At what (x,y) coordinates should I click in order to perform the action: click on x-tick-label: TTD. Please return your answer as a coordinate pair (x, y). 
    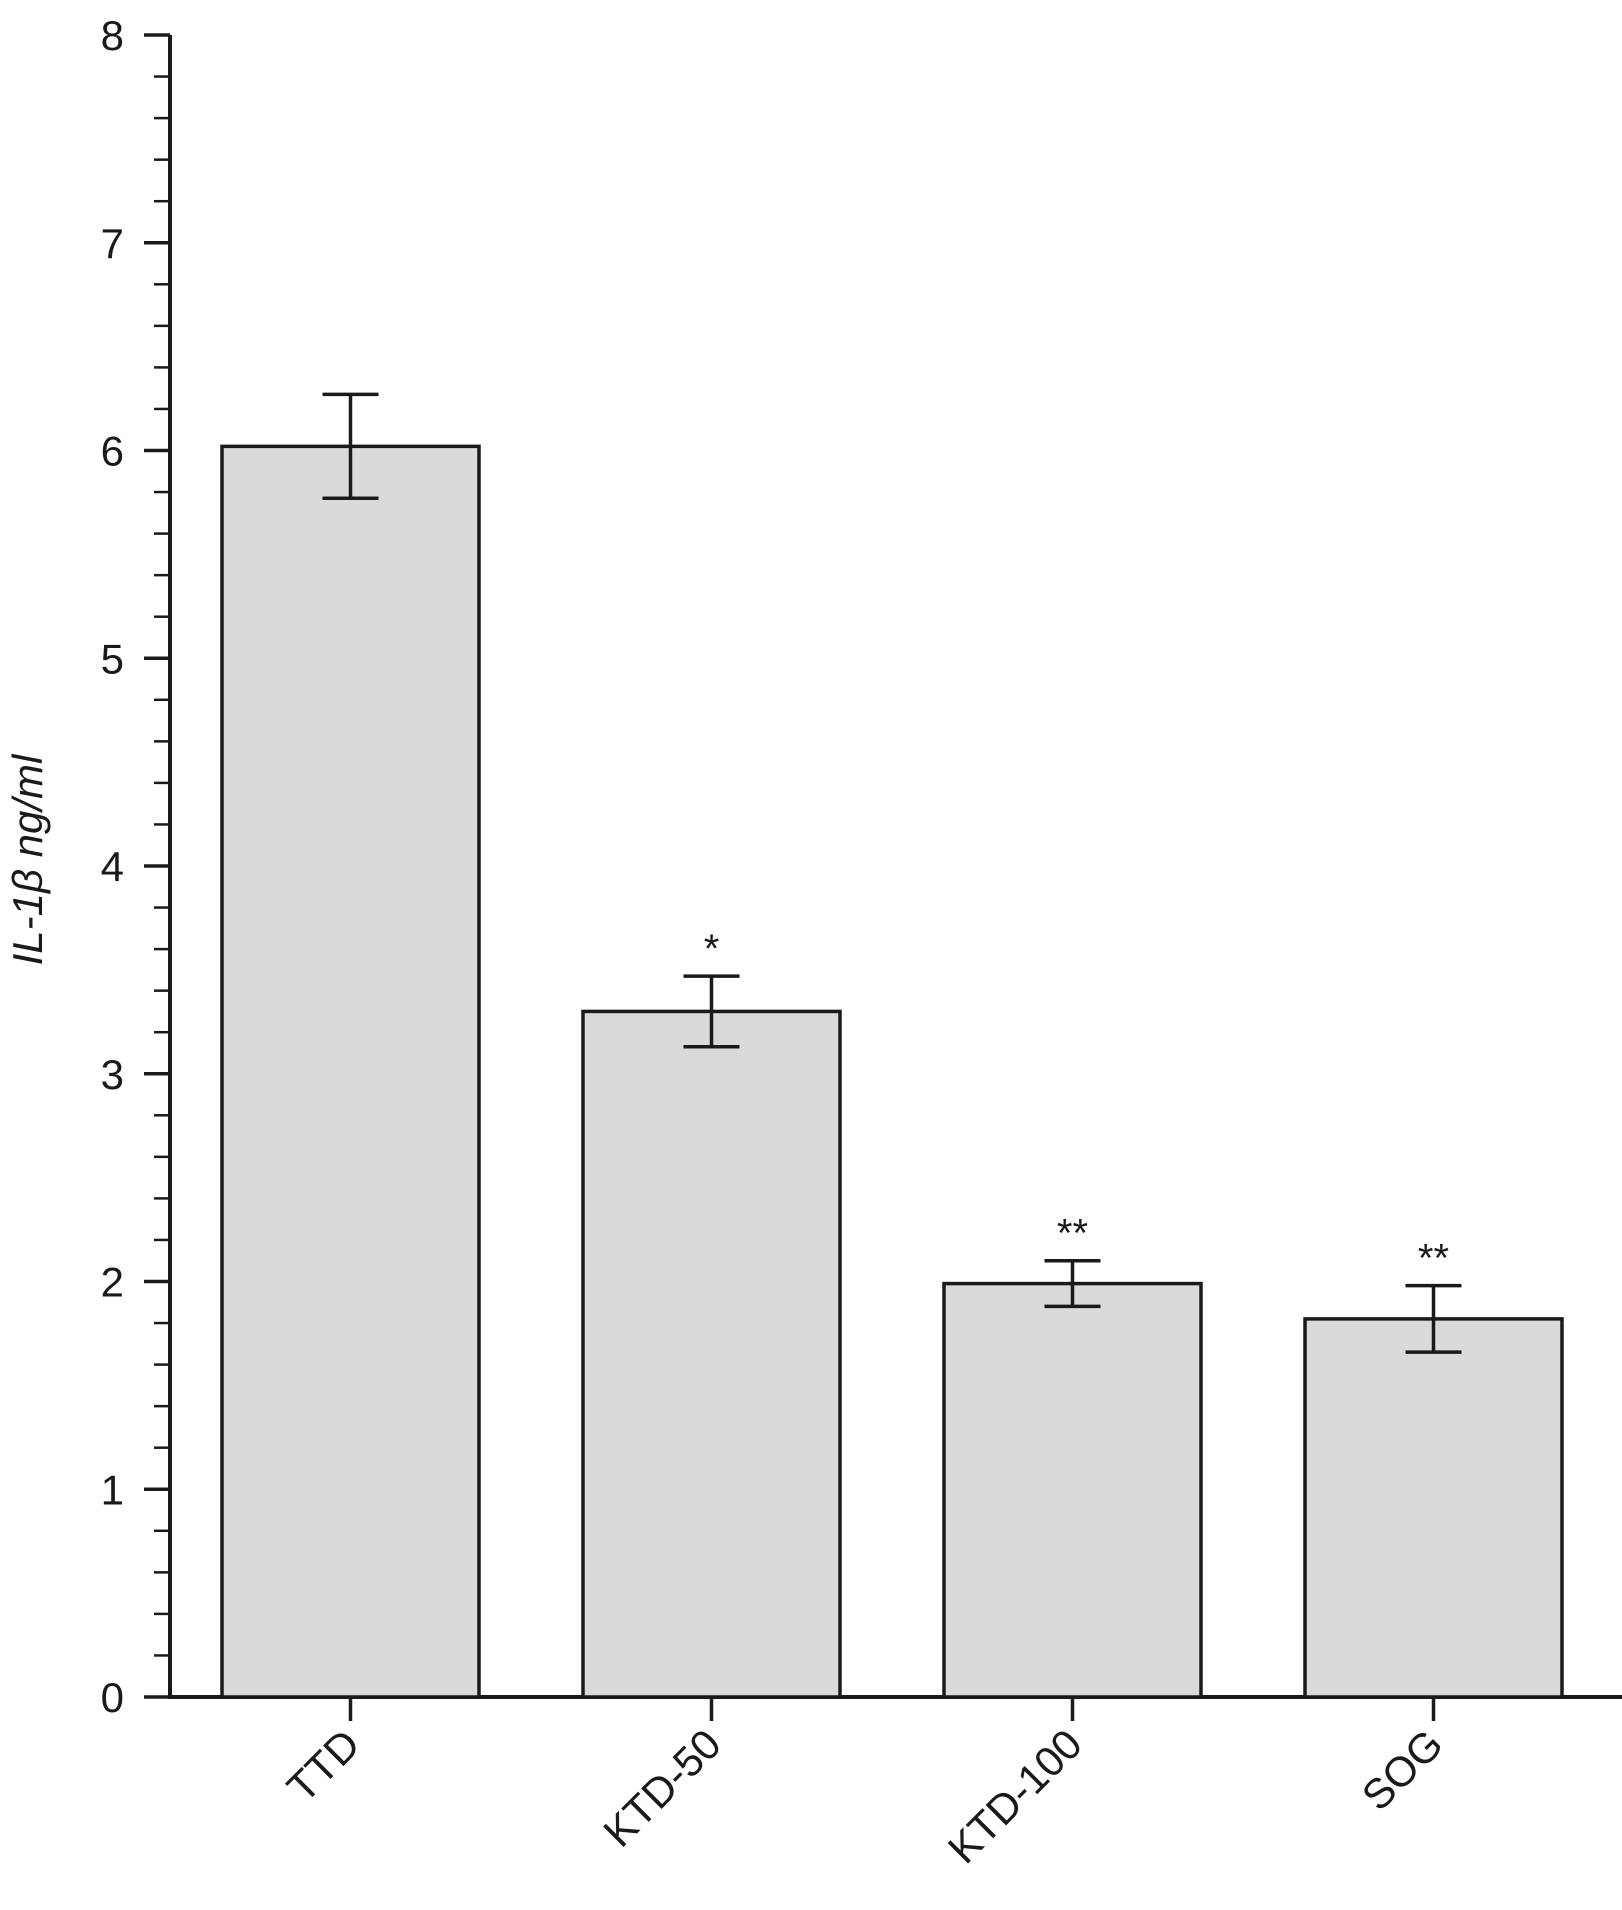
    Looking at the image, I should click on (323, 1765).